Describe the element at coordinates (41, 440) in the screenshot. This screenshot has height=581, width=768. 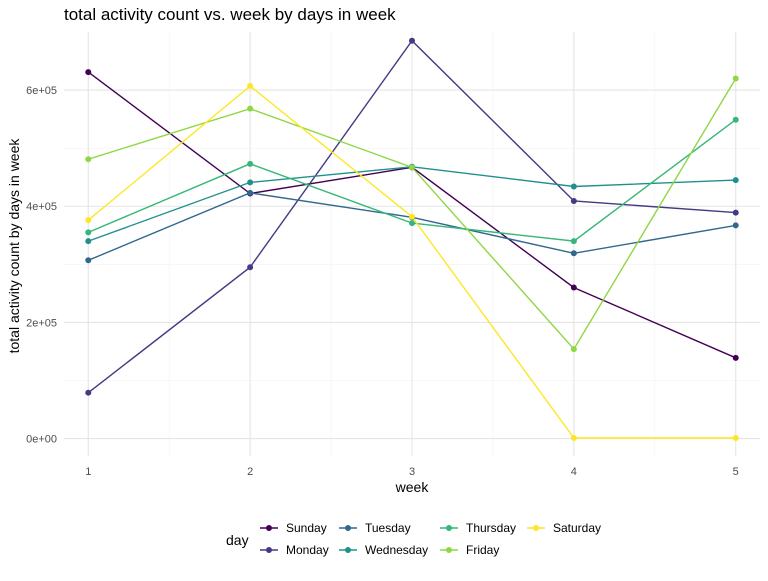
I see `y-tick-label: 0e+00` at that location.